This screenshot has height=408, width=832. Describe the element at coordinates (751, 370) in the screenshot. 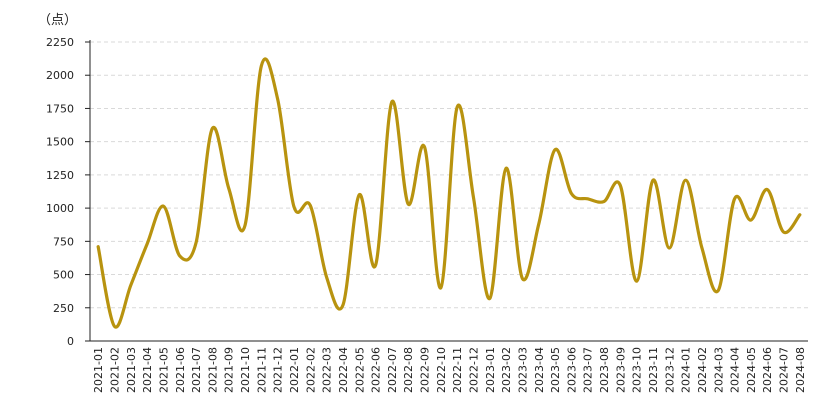

I see `x-tick-label: 2024-05` at that location.